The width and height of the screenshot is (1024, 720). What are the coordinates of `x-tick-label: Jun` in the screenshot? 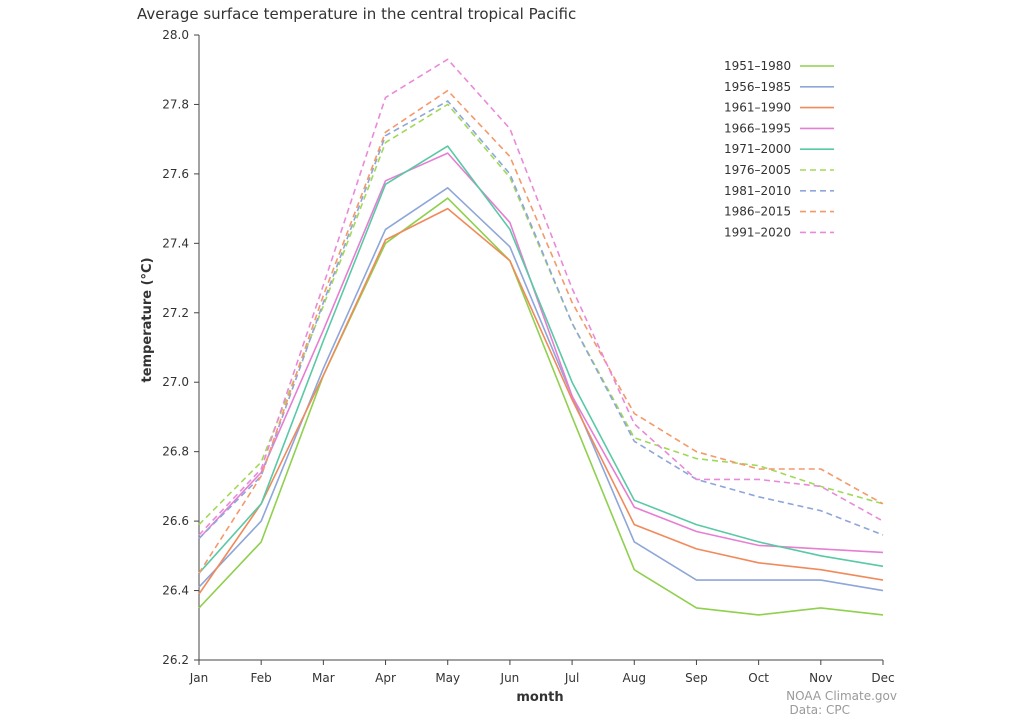 It's located at (510, 678).